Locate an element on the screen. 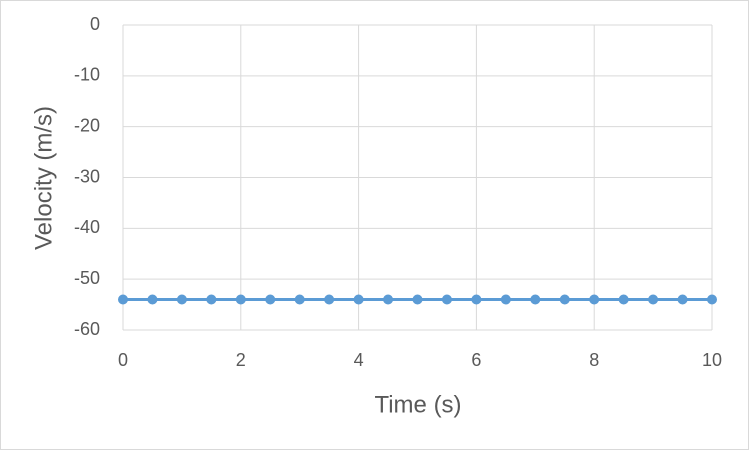  x-tick-label: 0 is located at coordinates (123, 360).